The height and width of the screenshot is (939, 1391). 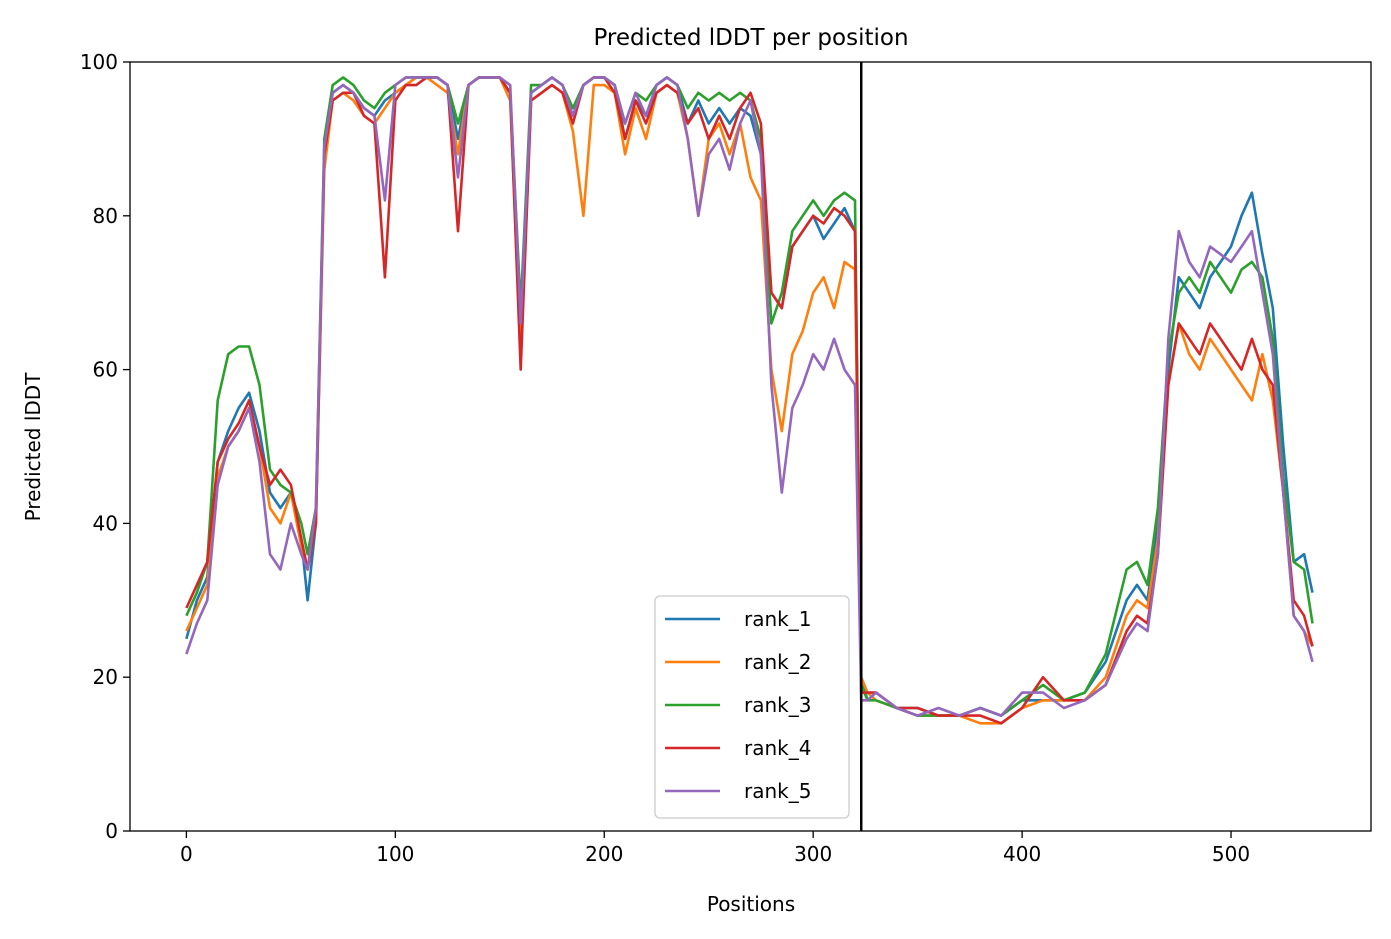 I want to click on x-tick-label: 500, so click(x=1231, y=854).